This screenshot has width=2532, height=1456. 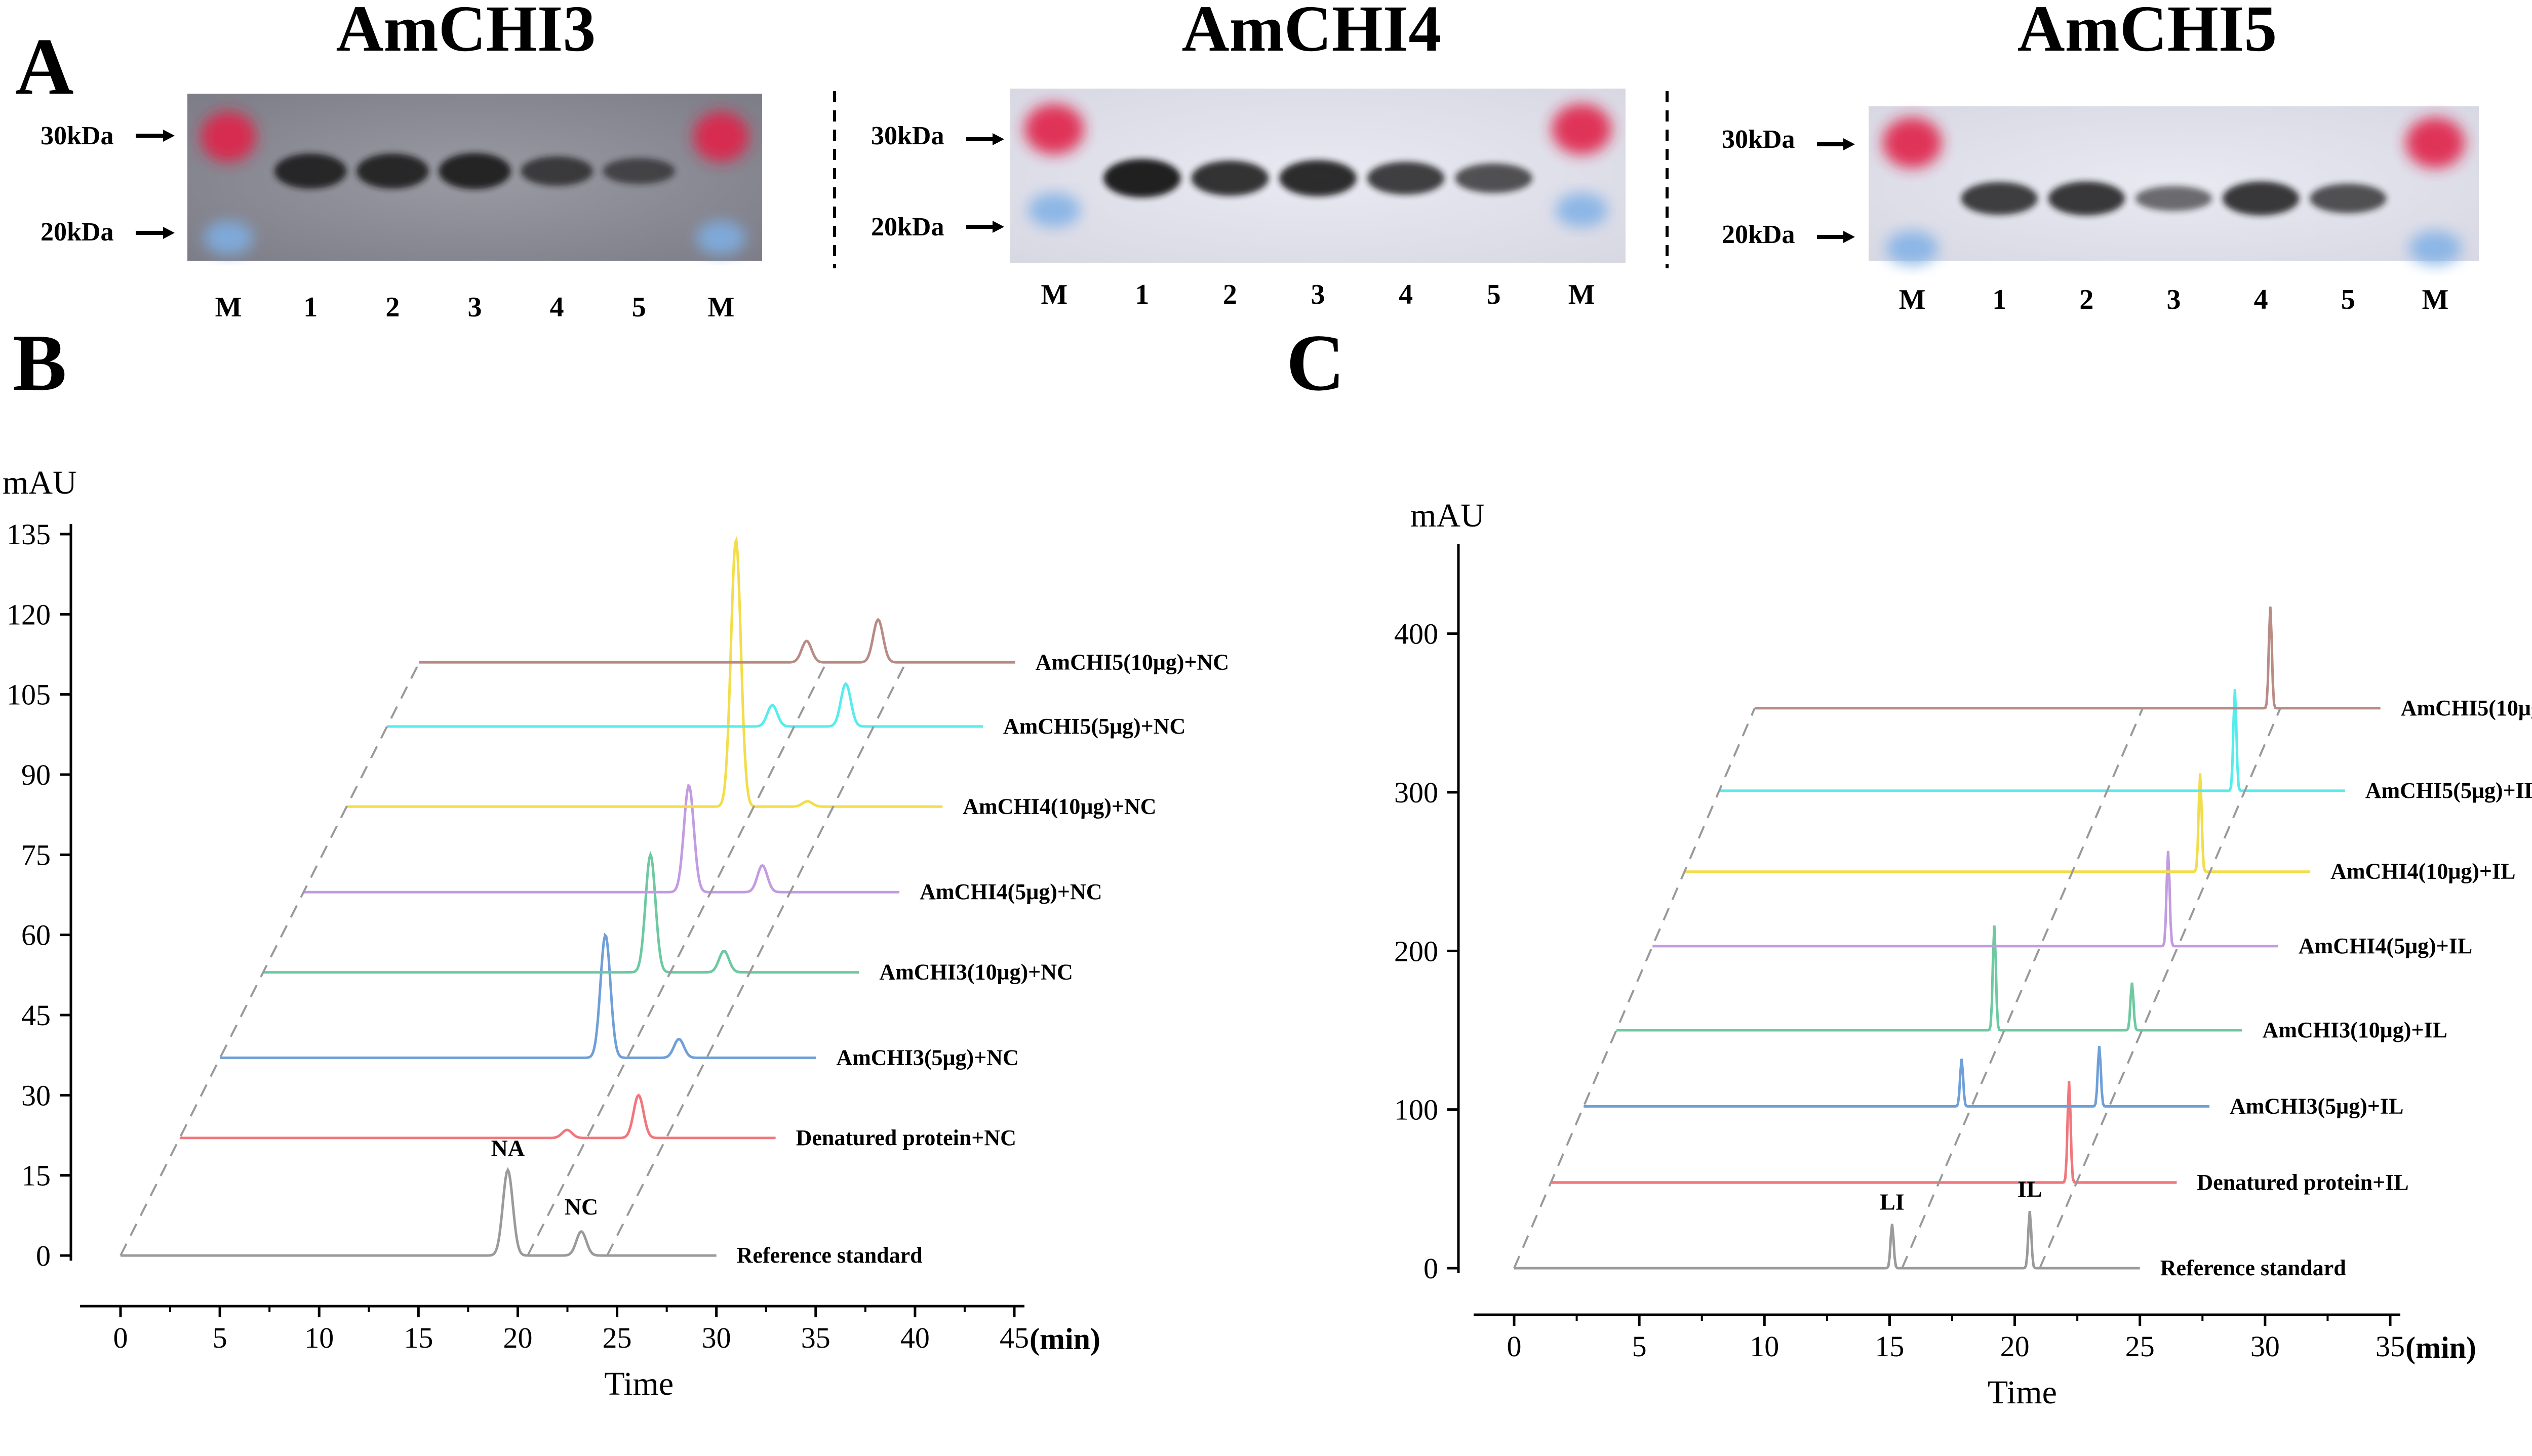 What do you see at coordinates (927, 1057) in the screenshot?
I see `series-label: AmCHI3(5μg)+NC` at bounding box center [927, 1057].